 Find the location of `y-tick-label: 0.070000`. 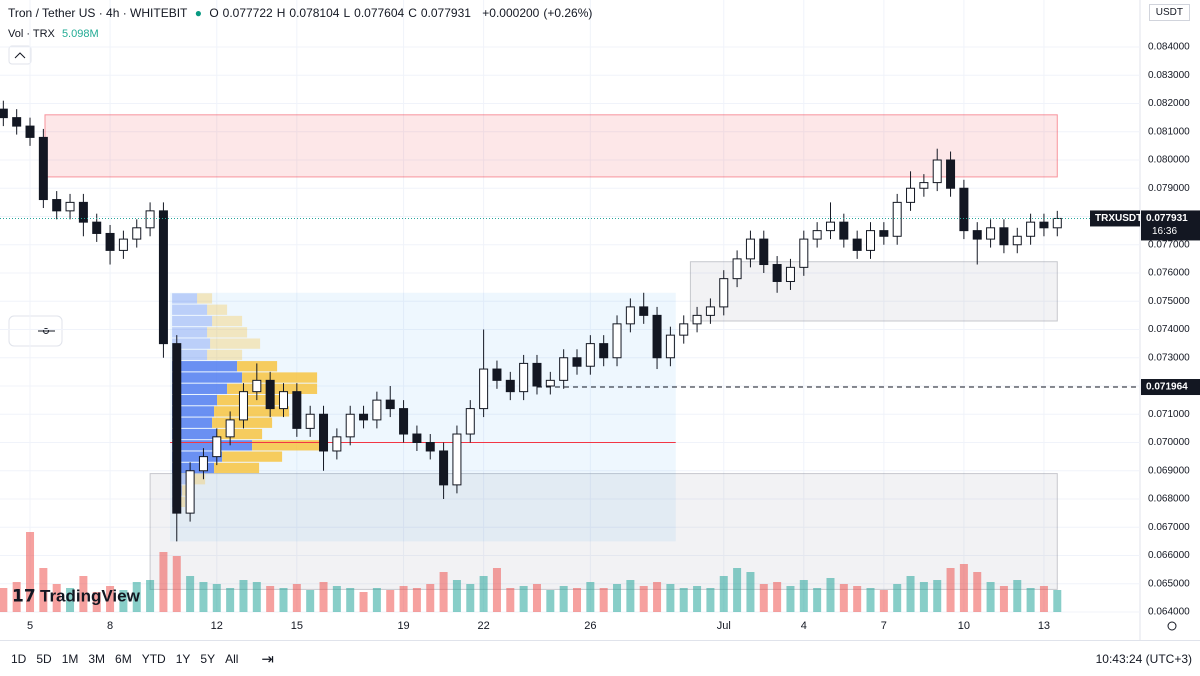

y-tick-label: 0.070000 is located at coordinates (1169, 442).